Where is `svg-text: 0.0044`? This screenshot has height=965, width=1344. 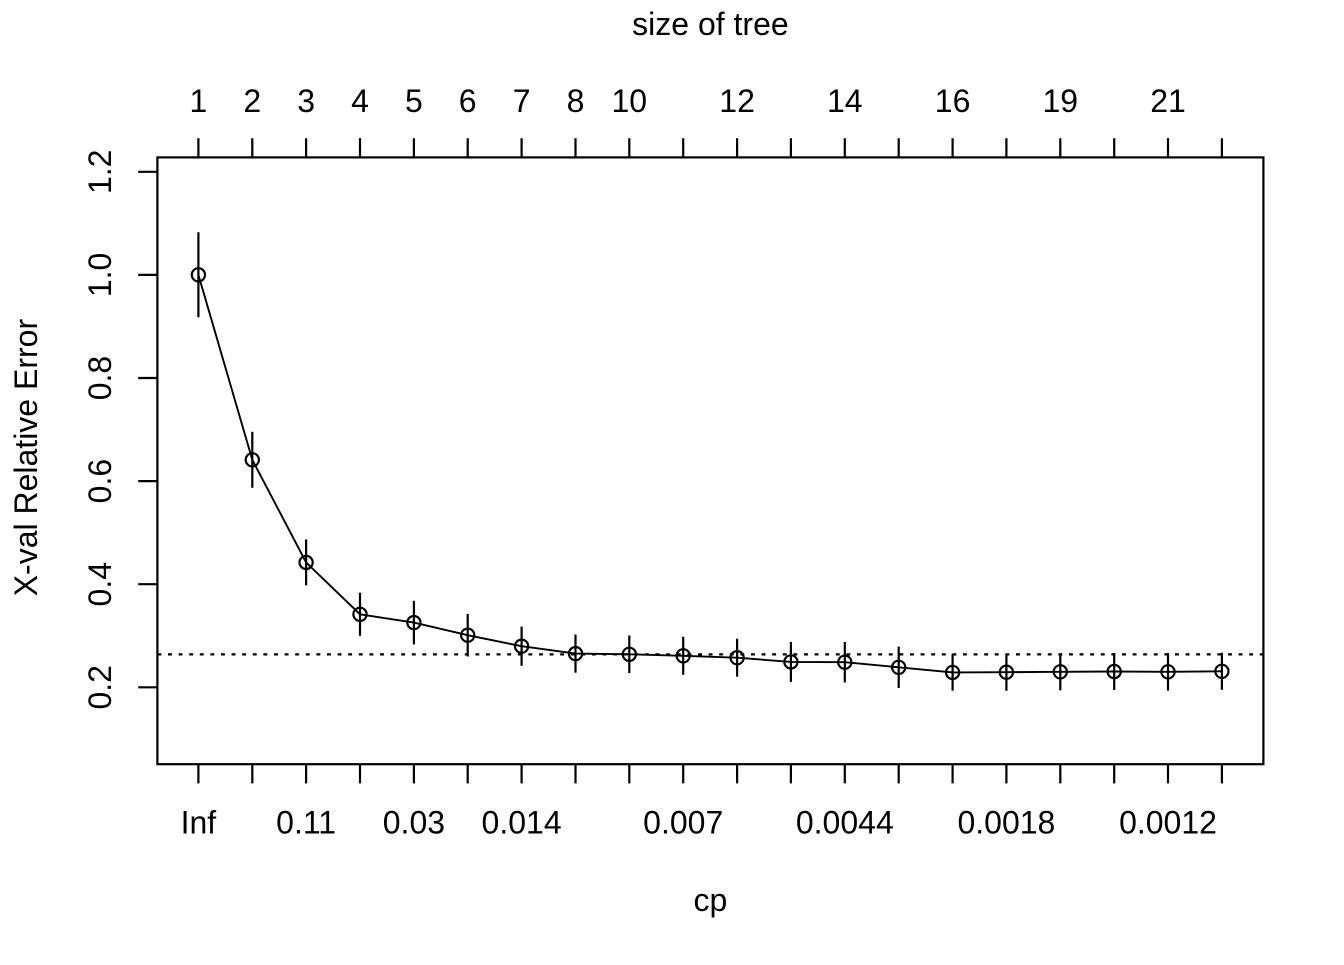 svg-text: 0.0044 is located at coordinates (845, 823).